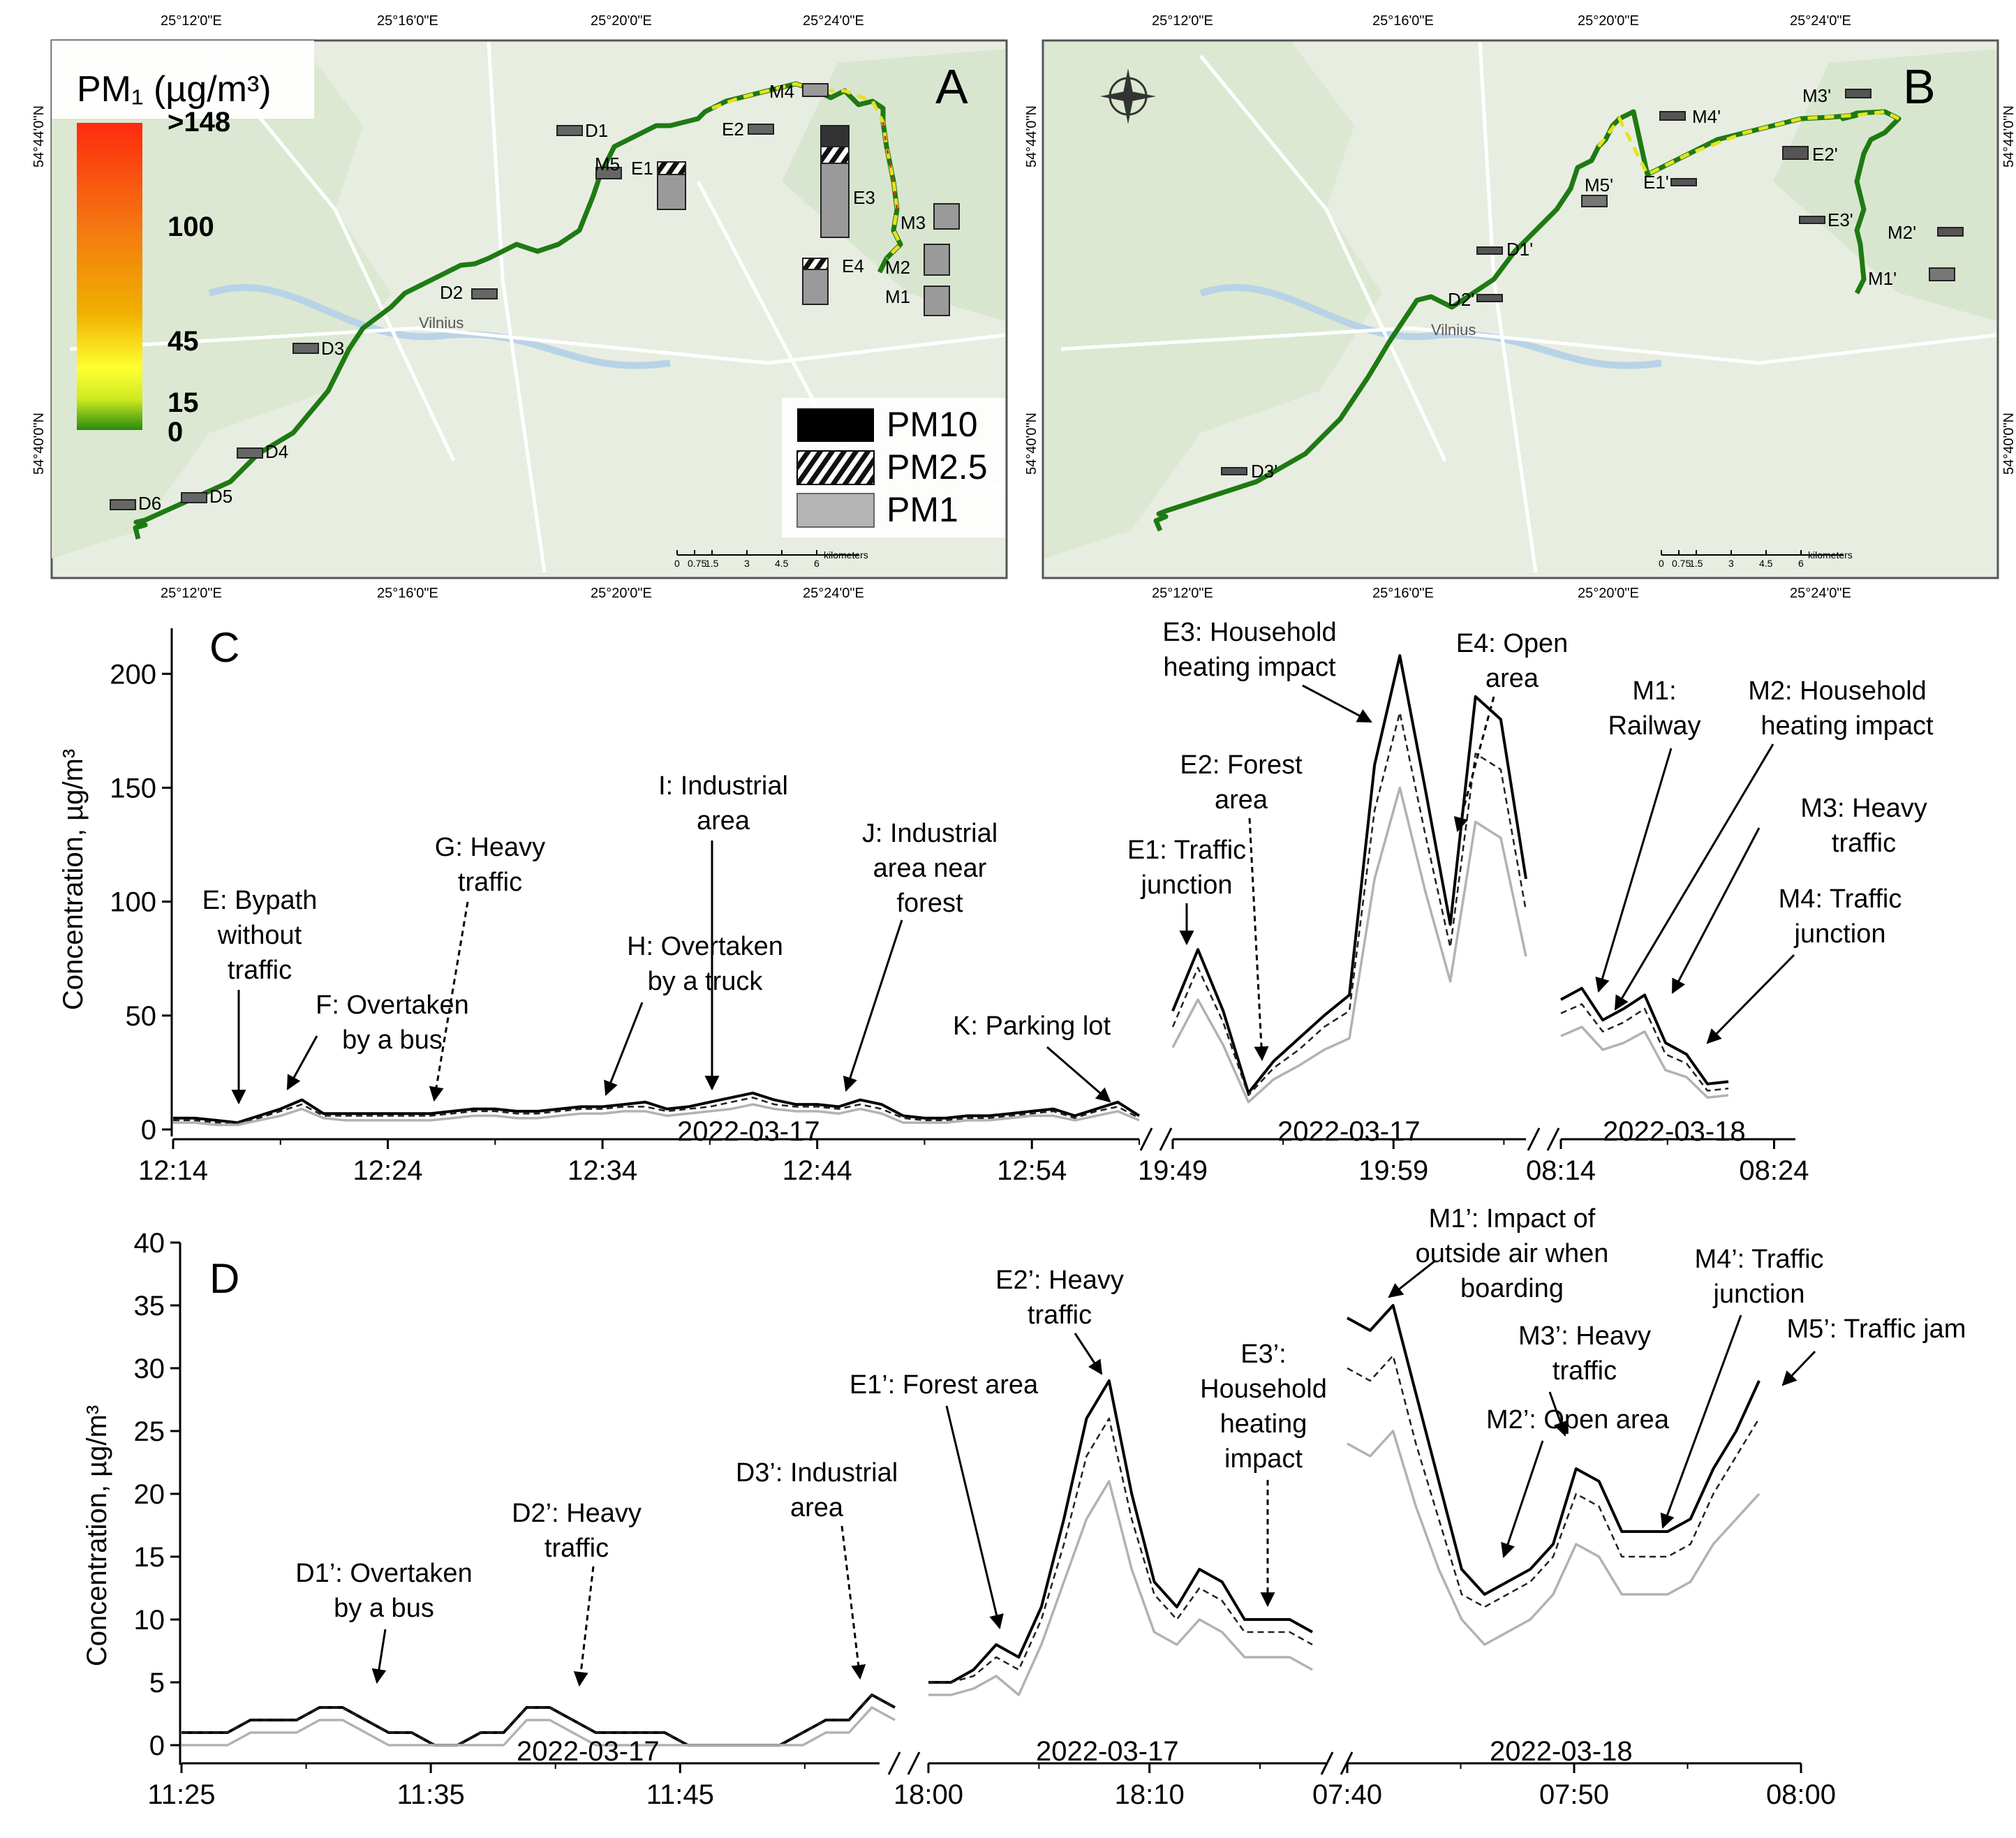 This screenshot has width=2016, height=1838. I want to click on annot-c-J-3: forest, so click(929, 904).